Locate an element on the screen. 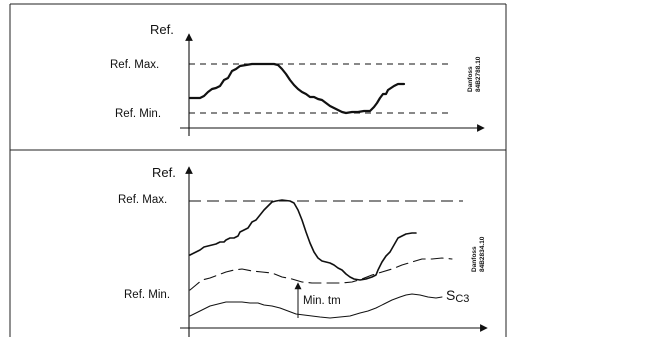 The width and height of the screenshot is (663, 342). bottom-ref-max-label: Ref. Max. is located at coordinates (142, 200).